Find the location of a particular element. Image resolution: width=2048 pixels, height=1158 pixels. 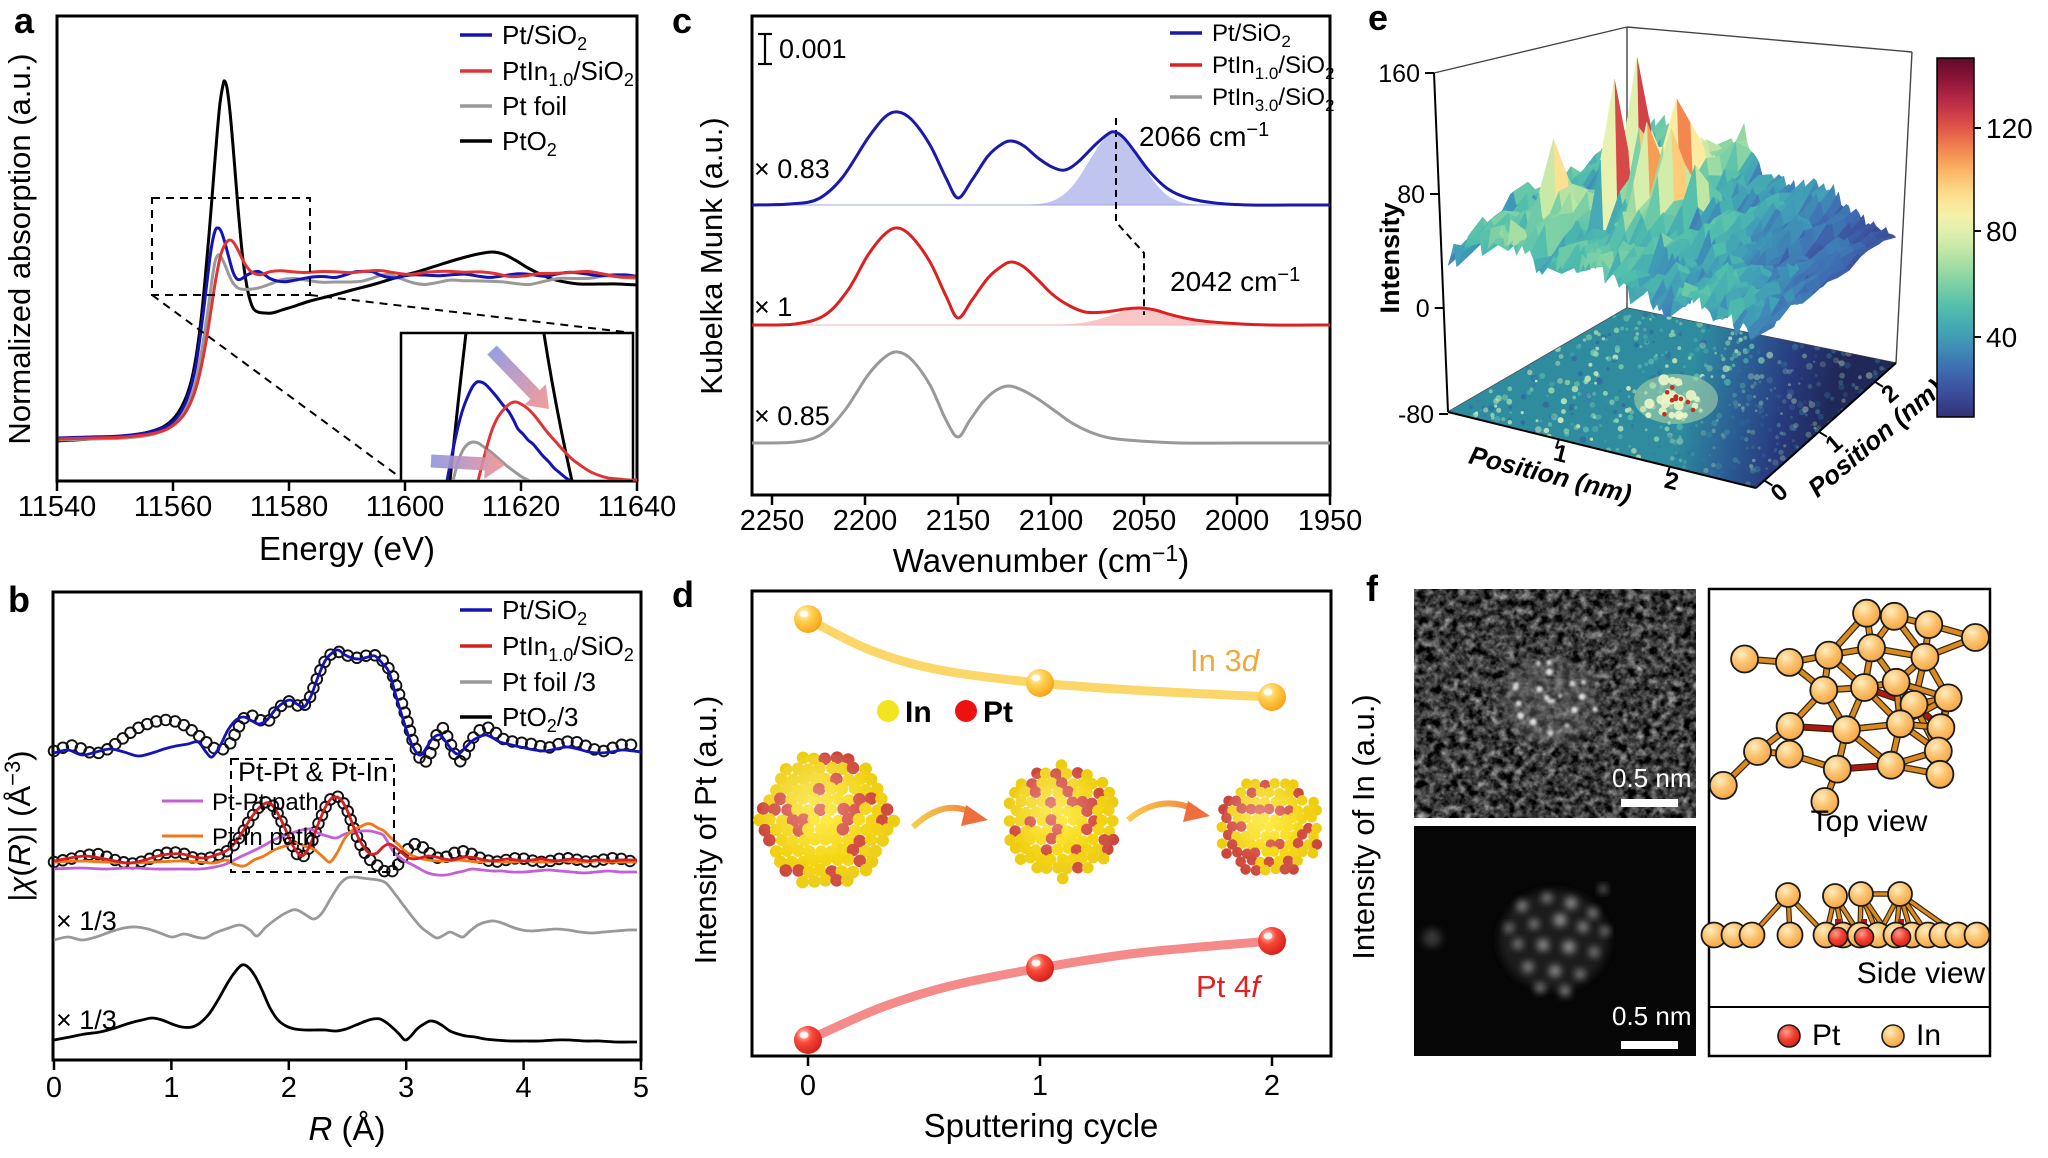

svg-text: Pt 4f is located at coordinates (1229, 986).